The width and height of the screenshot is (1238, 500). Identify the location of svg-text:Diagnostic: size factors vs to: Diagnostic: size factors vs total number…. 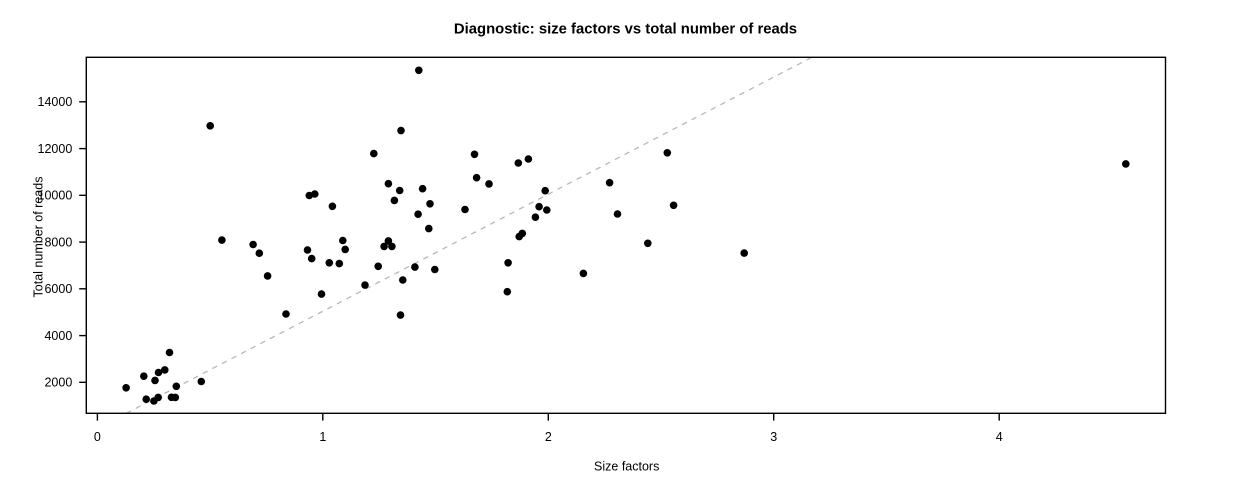
(625, 30).